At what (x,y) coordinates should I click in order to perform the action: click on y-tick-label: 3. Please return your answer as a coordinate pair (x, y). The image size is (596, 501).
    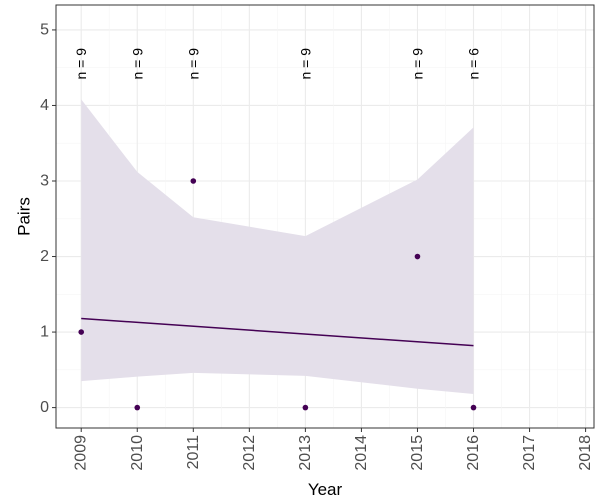
    Looking at the image, I should click on (44, 180).